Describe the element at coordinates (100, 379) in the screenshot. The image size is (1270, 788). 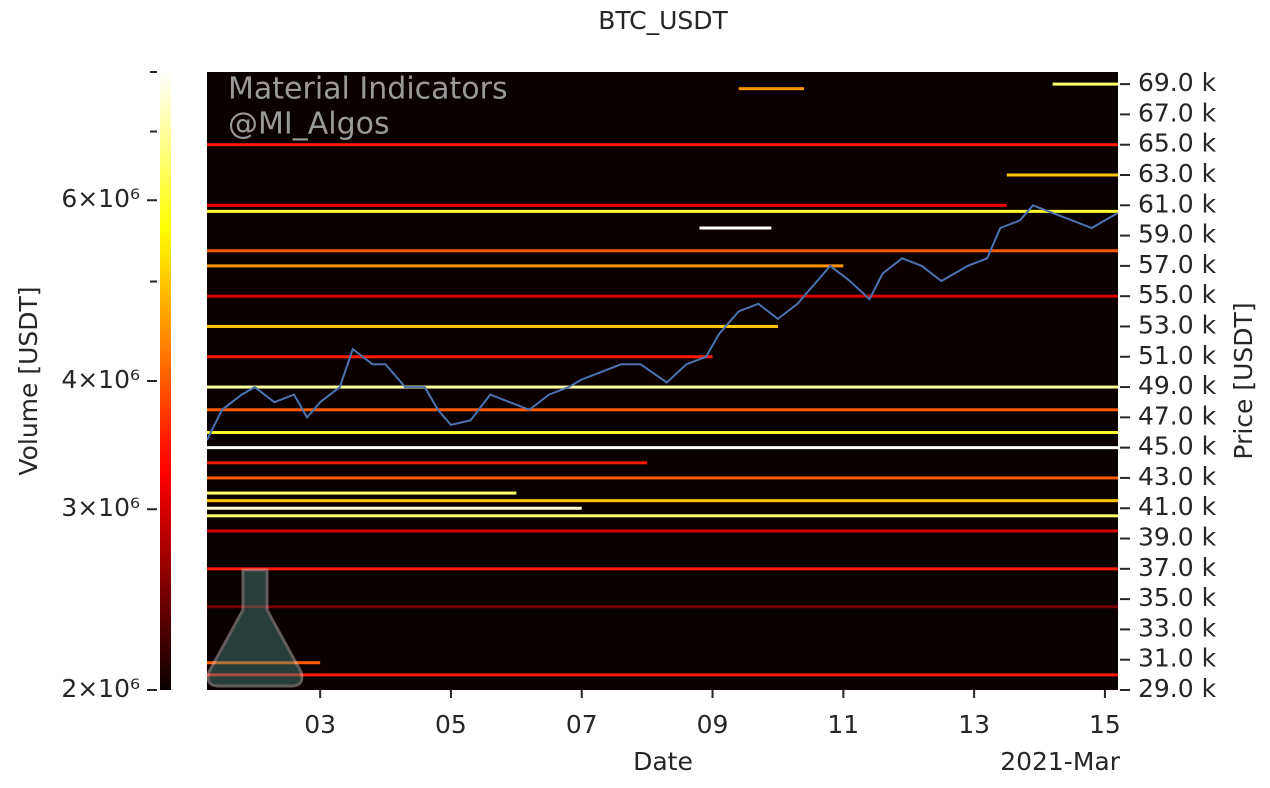
I see `colorbar-tick-label: 4×10⁶` at that location.